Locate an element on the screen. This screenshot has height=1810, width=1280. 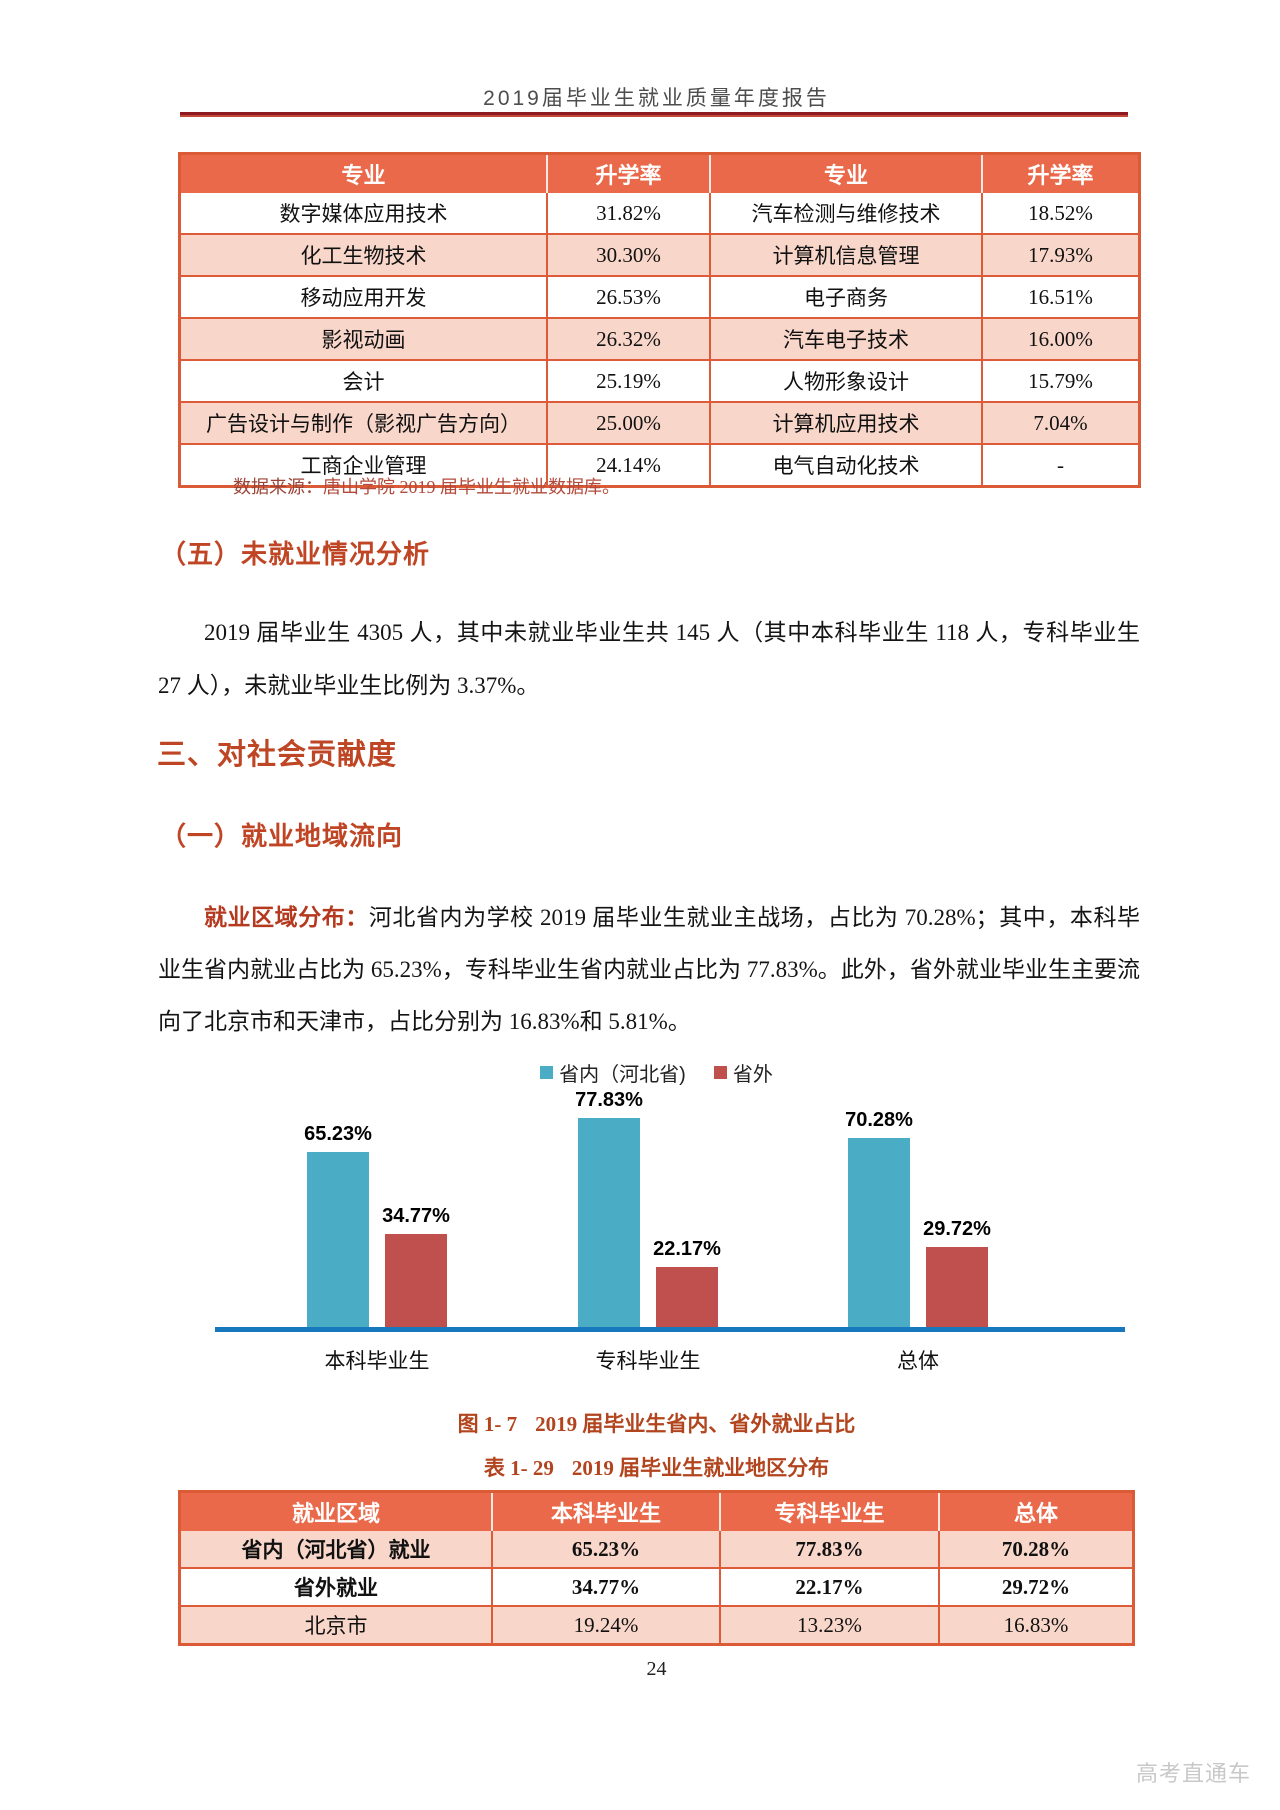
bar-value-label: 70.28% is located at coordinates (879, 1120).